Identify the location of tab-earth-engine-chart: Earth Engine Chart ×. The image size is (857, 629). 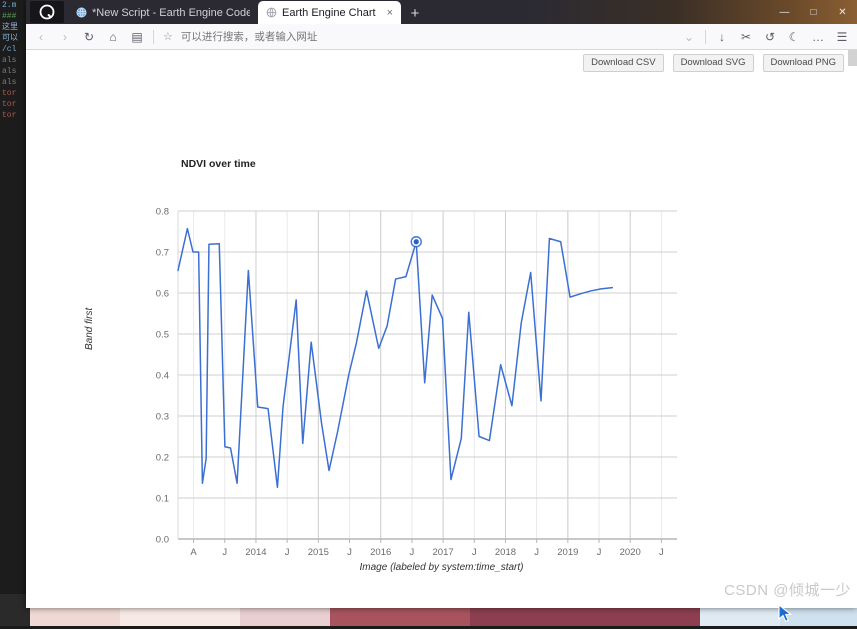
(329, 12).